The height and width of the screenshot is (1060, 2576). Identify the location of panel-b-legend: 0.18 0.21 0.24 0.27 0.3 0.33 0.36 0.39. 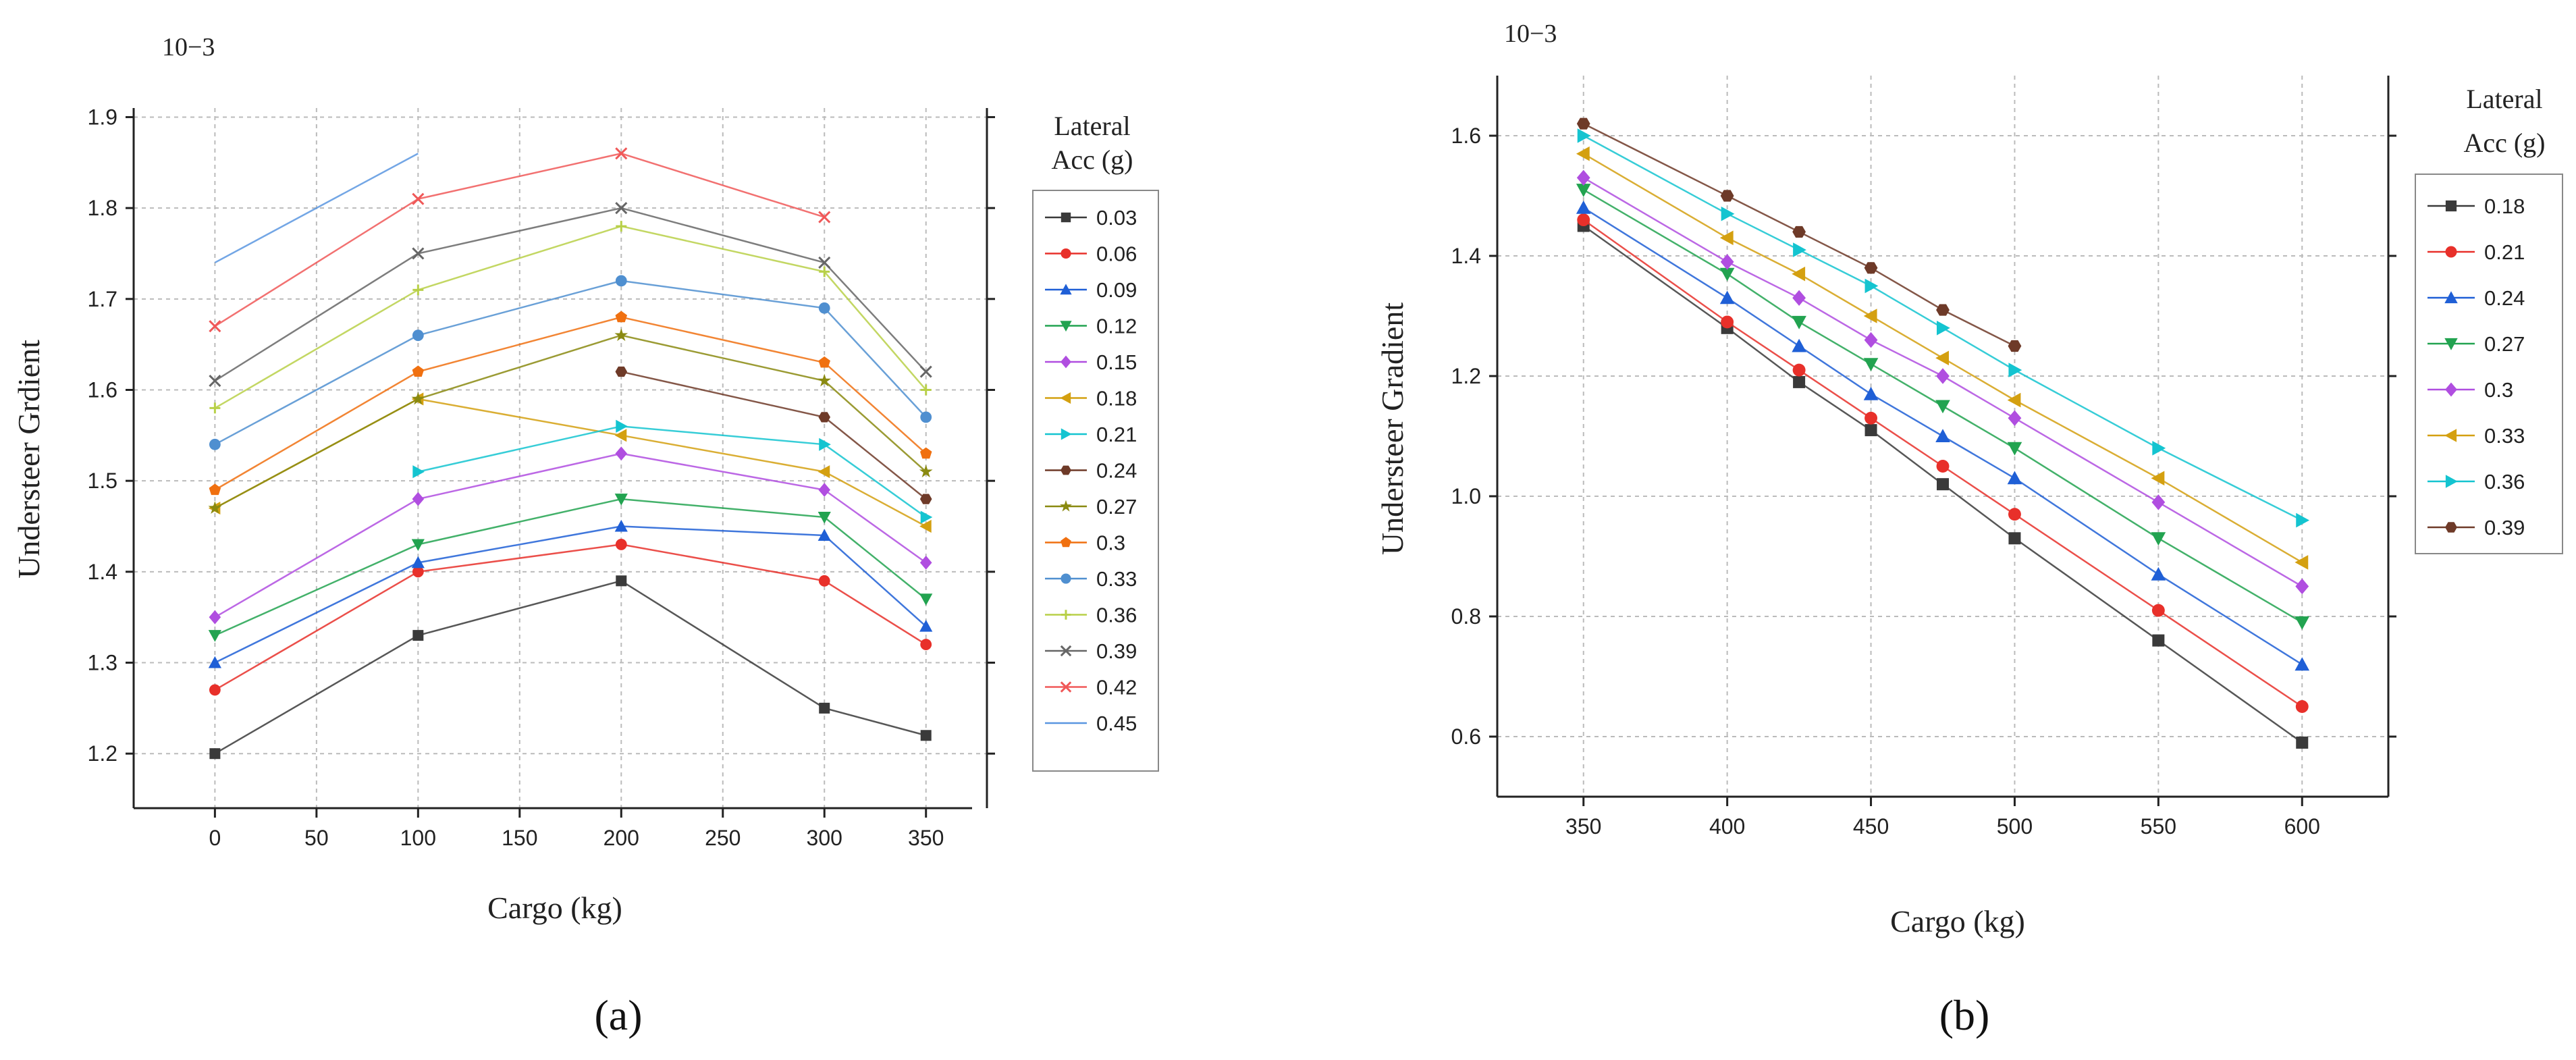
(2476, 366).